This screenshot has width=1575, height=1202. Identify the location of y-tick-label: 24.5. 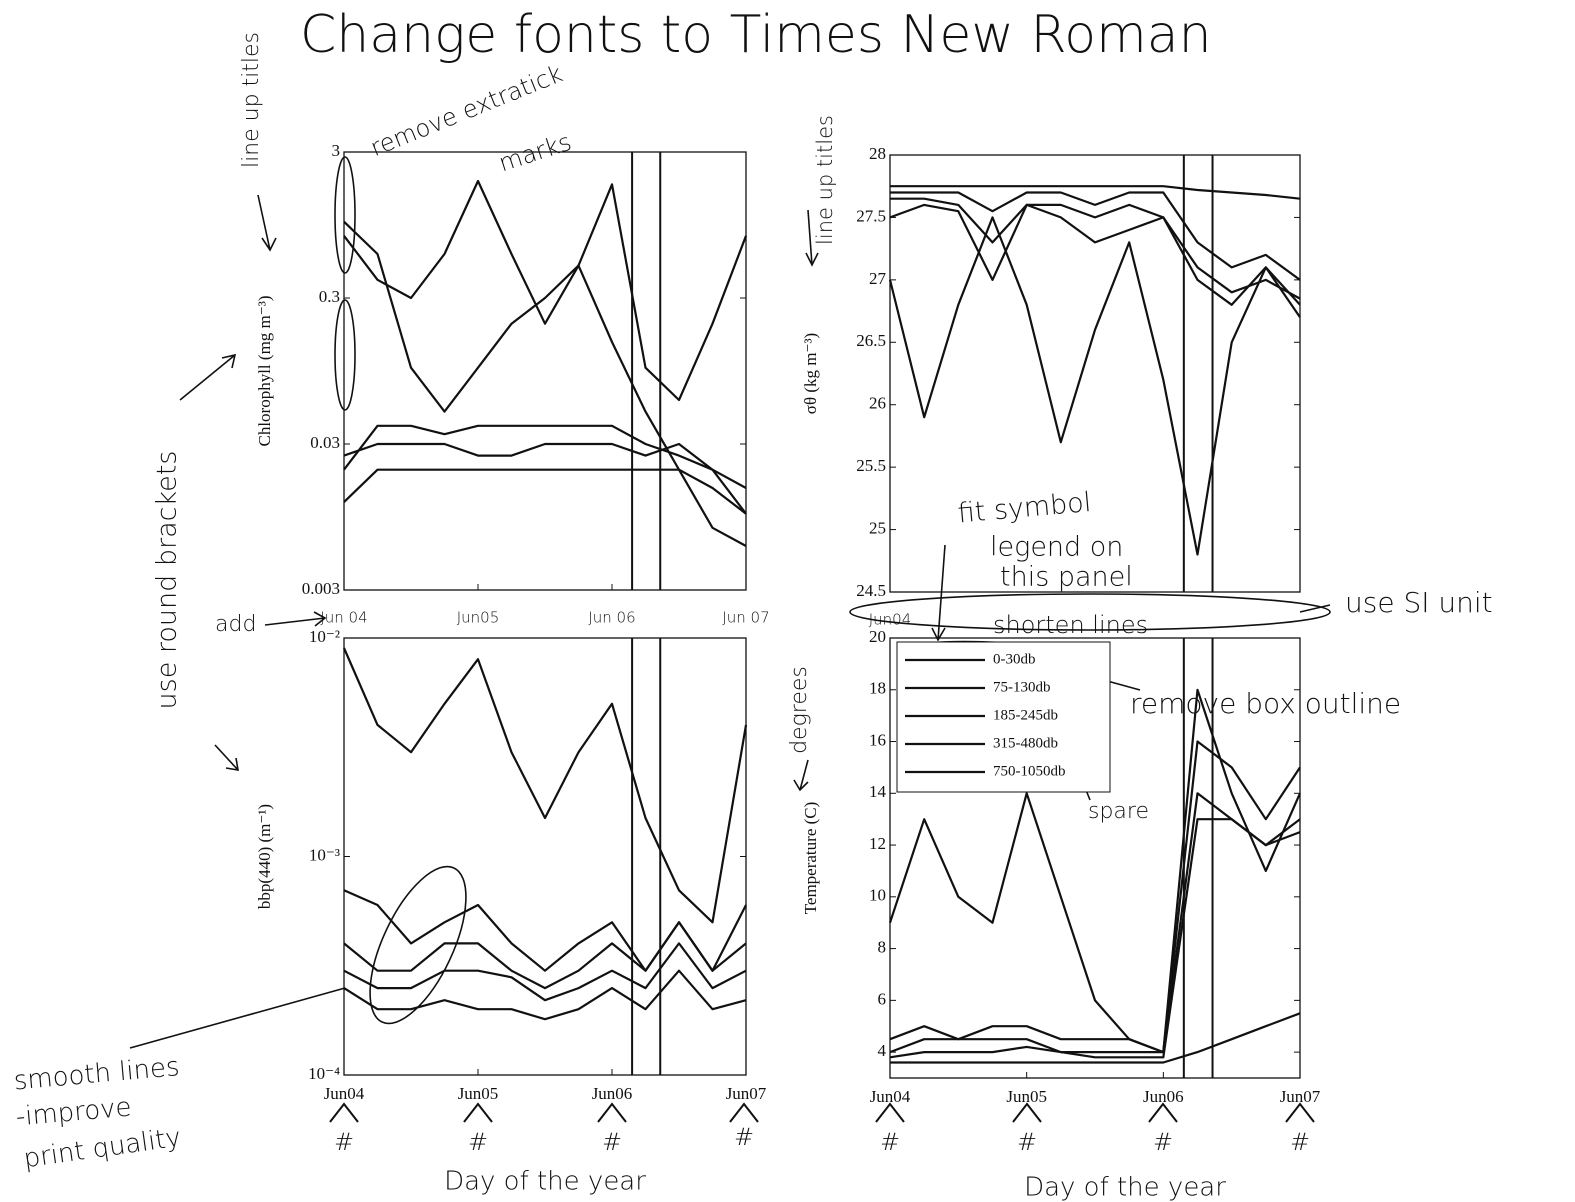
(871, 590).